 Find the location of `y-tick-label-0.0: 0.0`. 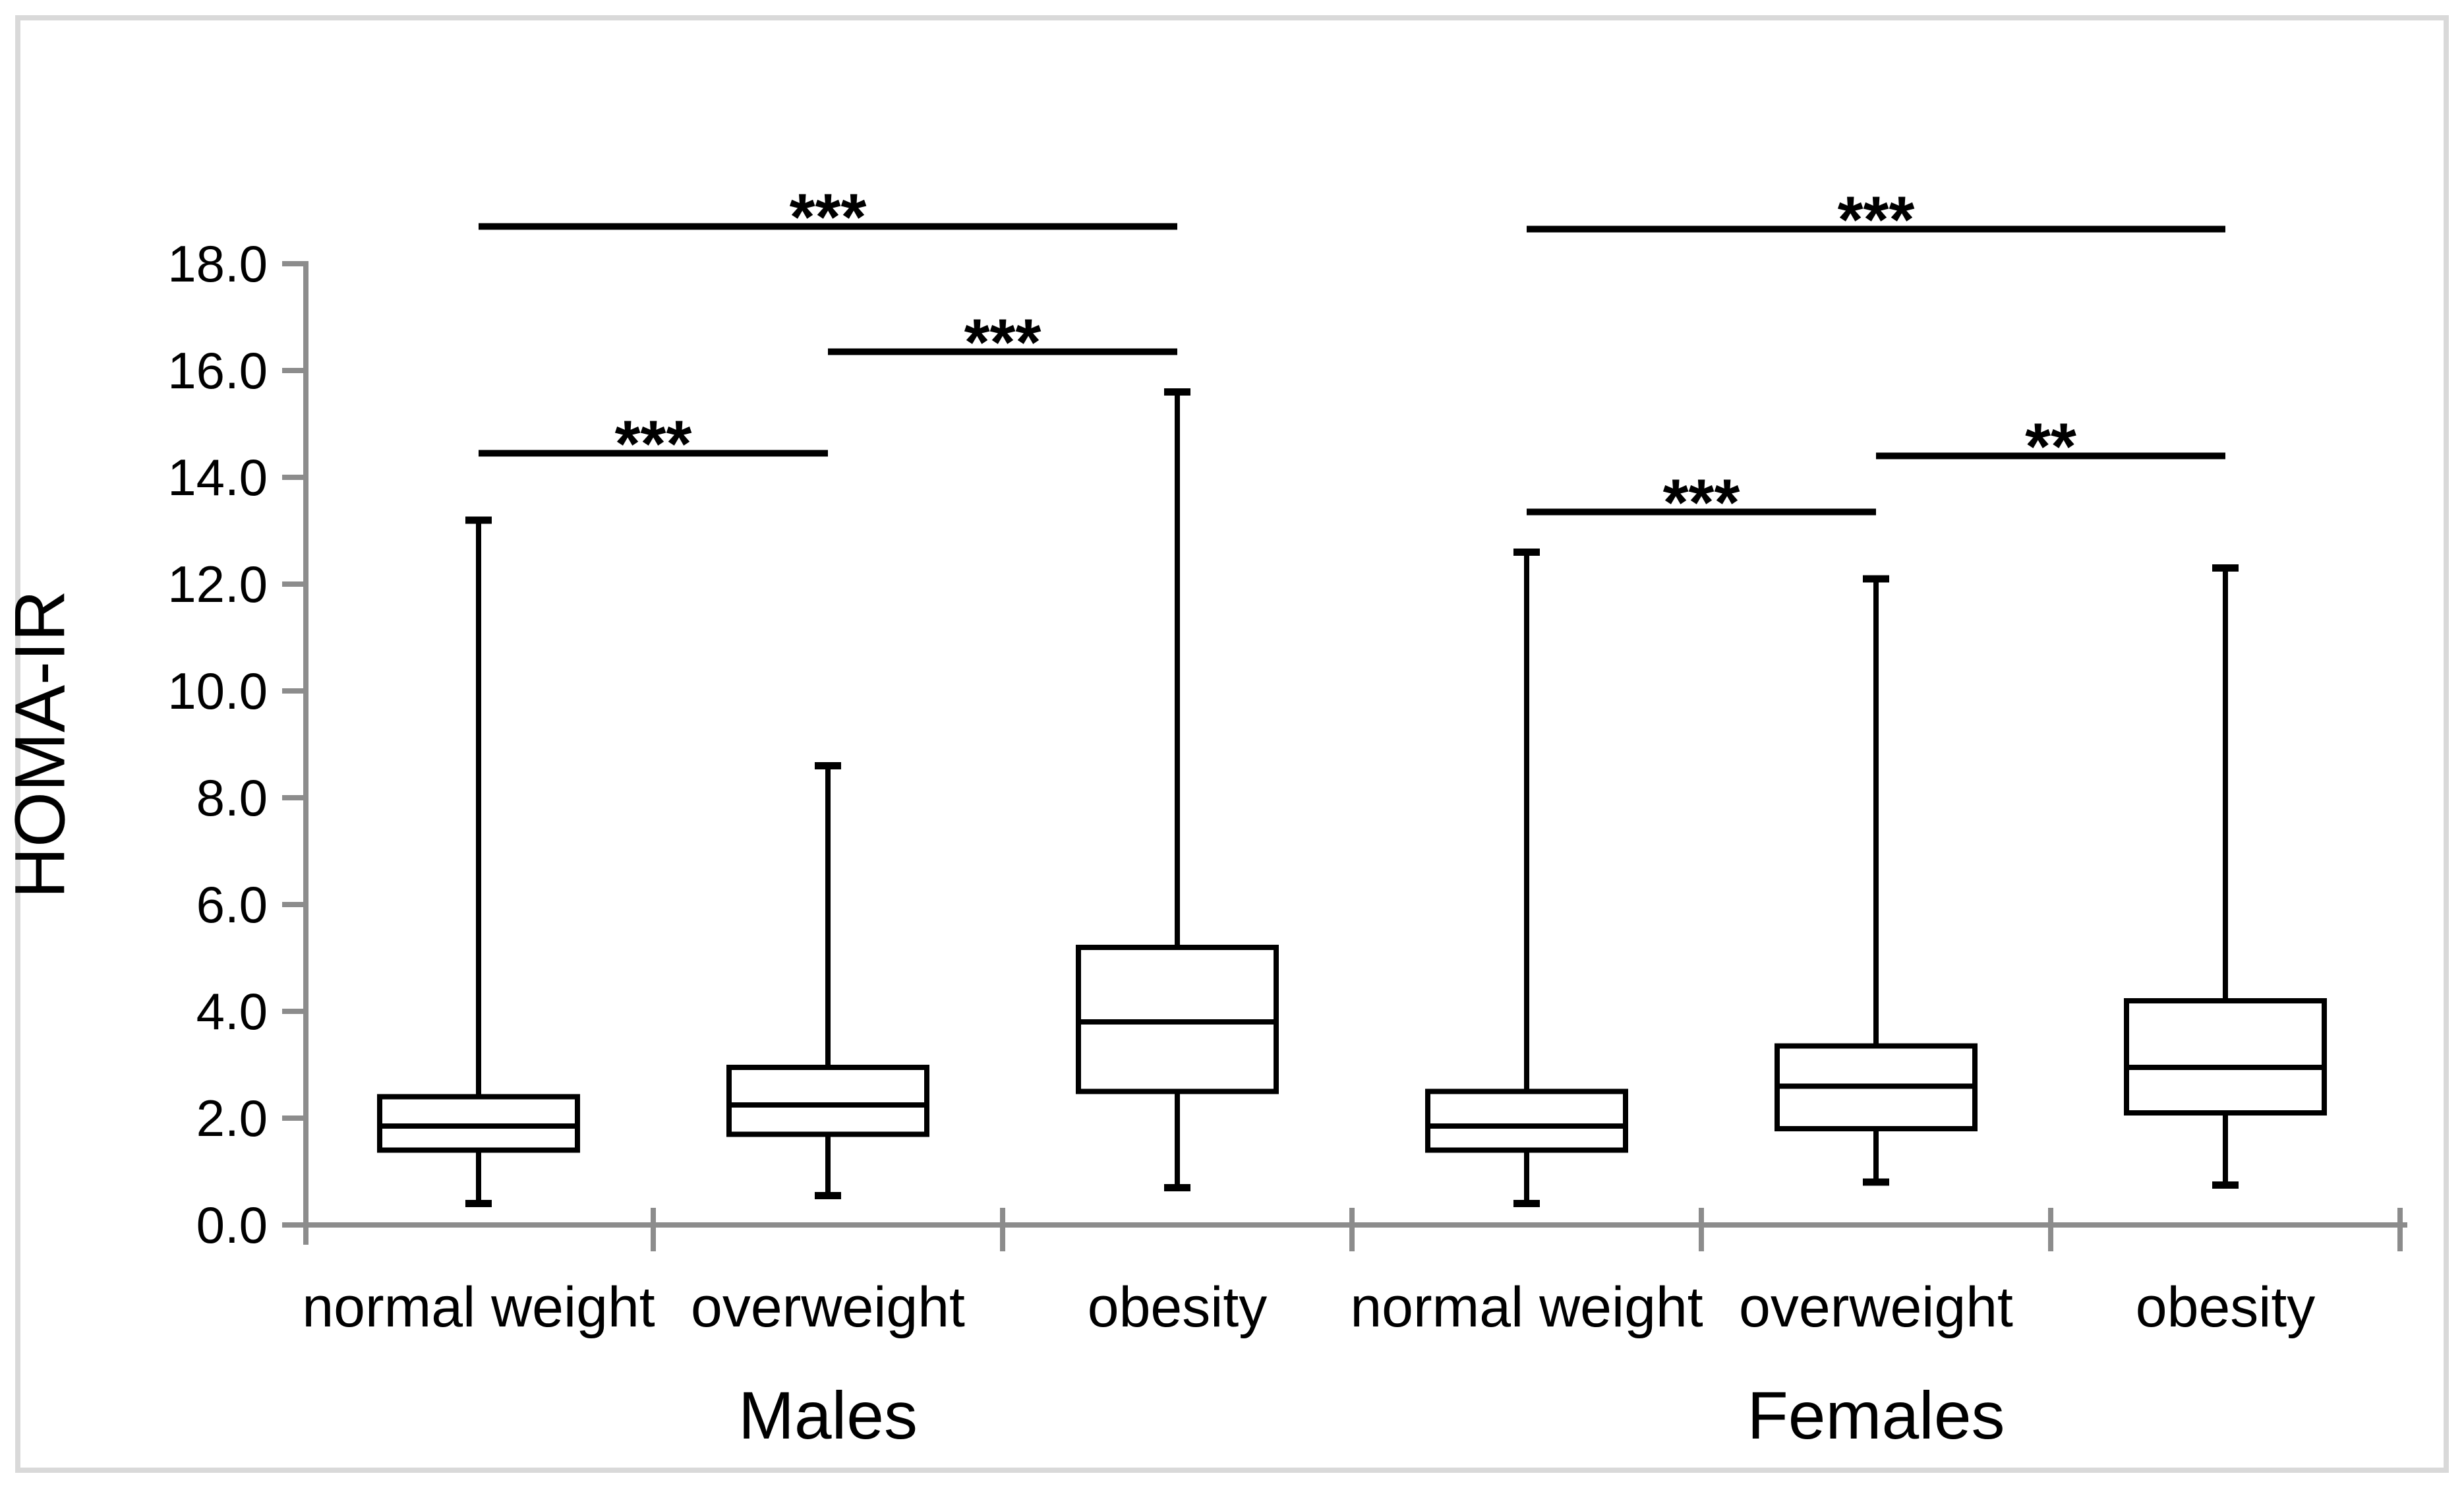

y-tick-label-0.0: 0.0 is located at coordinates (232, 1225).